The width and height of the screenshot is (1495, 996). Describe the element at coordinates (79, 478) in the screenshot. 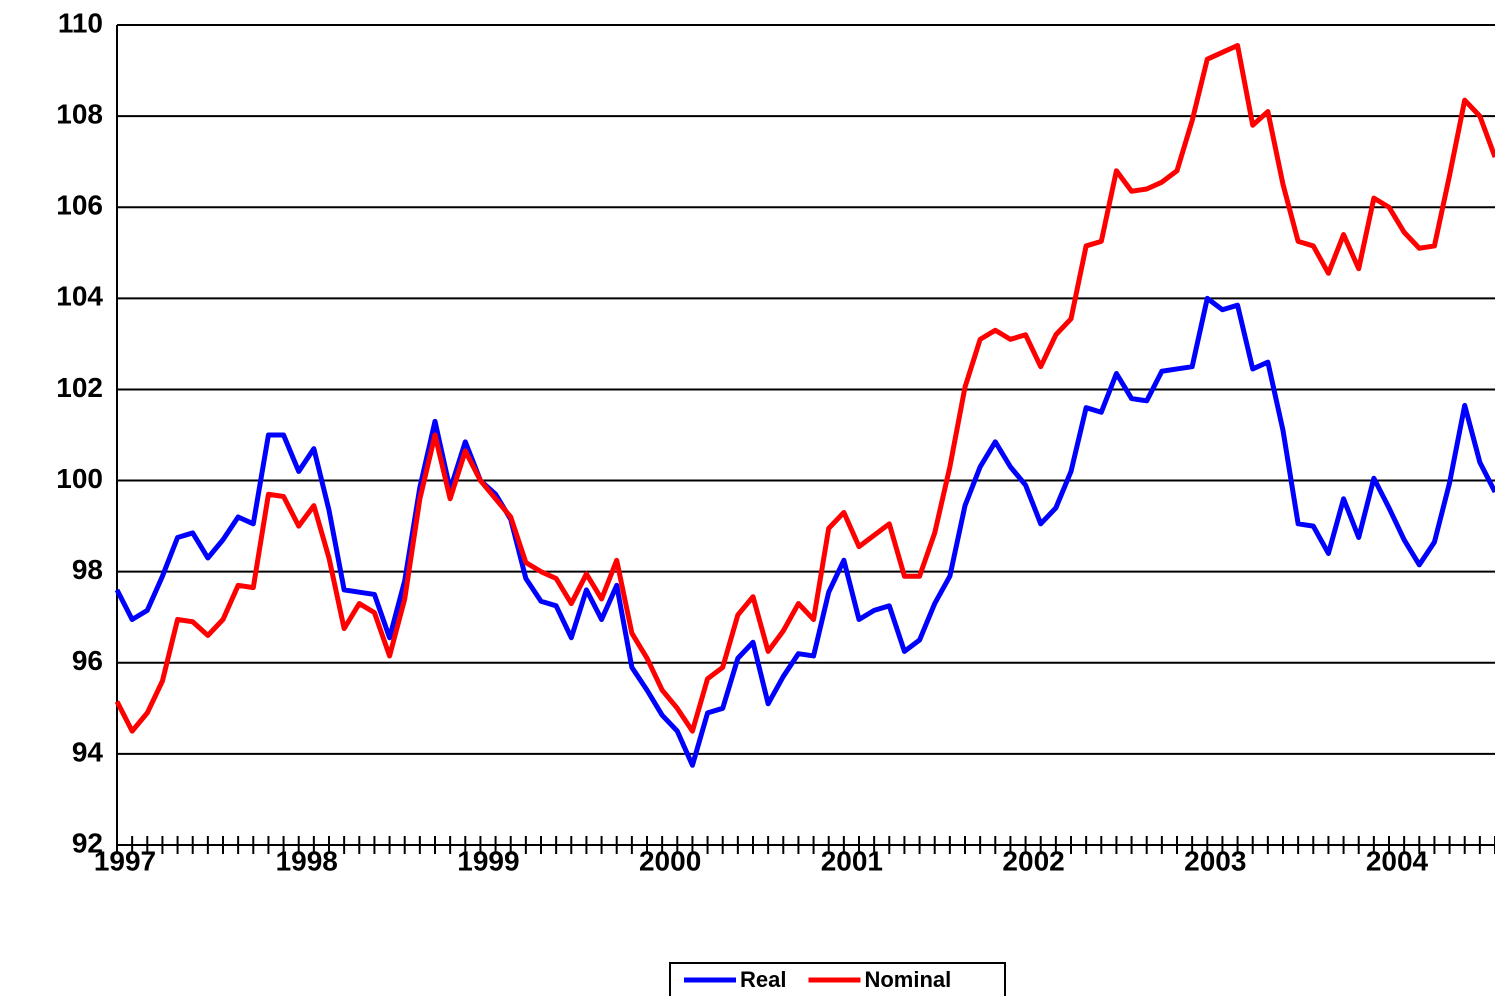

I see `y-tick-label: 100` at that location.